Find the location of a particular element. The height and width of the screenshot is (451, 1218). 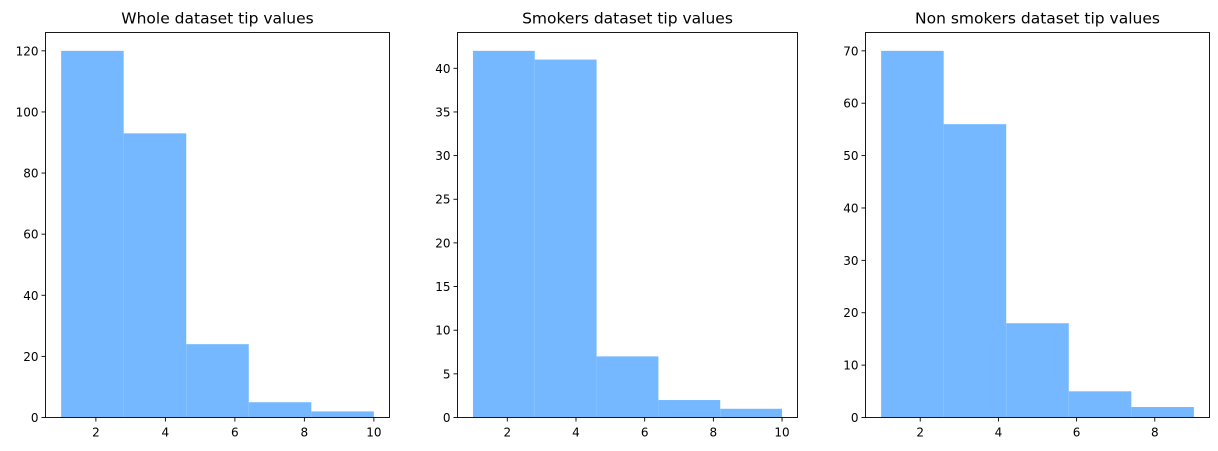

y-tick-label: 5 is located at coordinates (447, 374).